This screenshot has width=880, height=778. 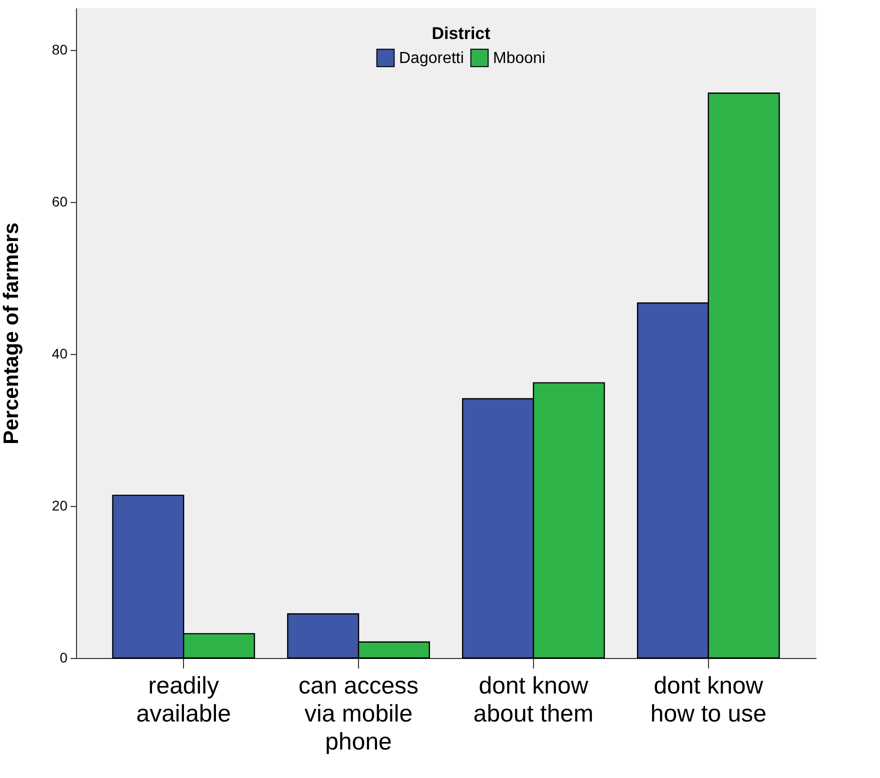 I want to click on y-tick-label: 0, so click(x=64, y=658).